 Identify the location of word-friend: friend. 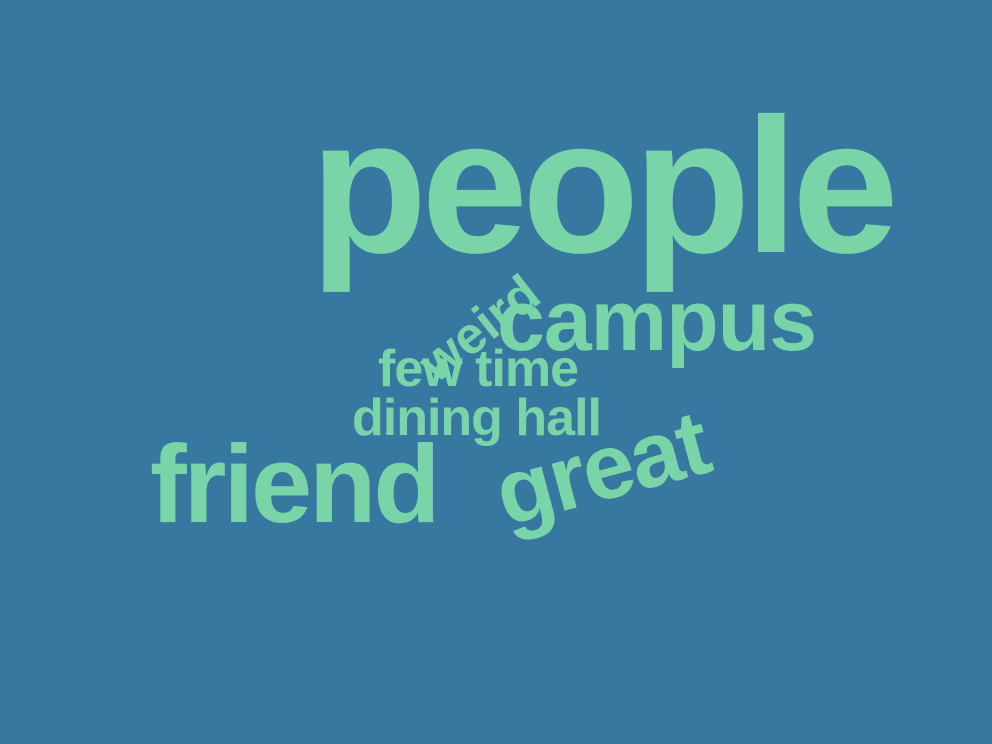
(295, 484).